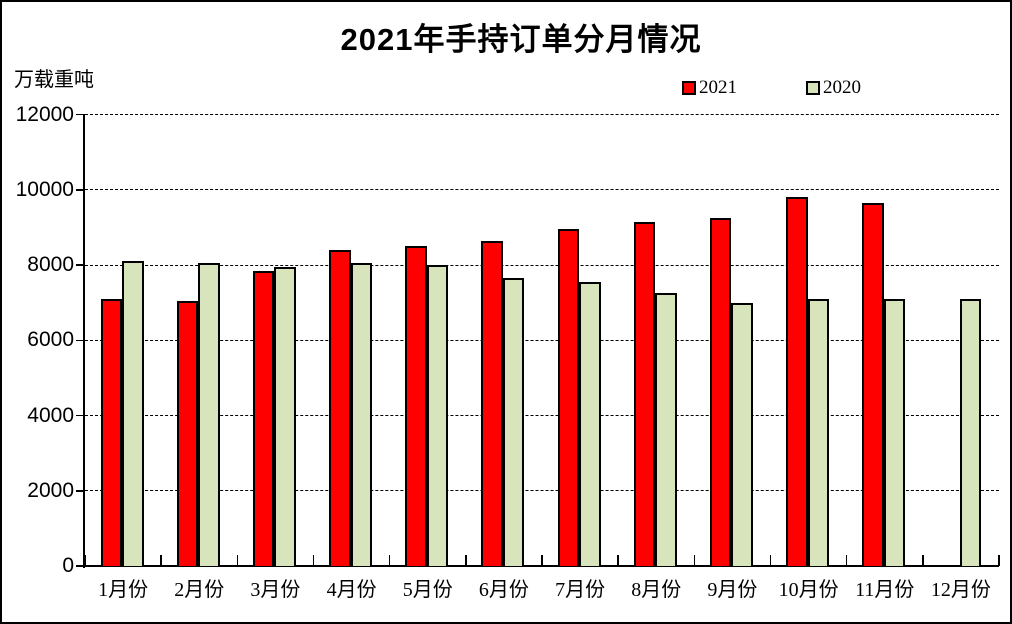 This screenshot has width=1012, height=624. I want to click on y-tick-label-6000: 6000, so click(50, 340).